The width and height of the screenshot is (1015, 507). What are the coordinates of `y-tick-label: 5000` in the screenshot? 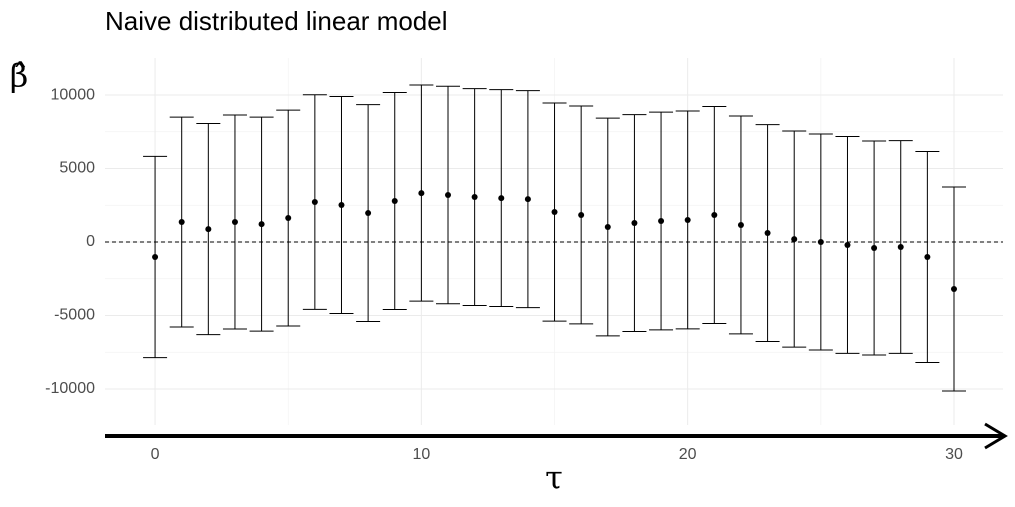 It's located at (77, 168).